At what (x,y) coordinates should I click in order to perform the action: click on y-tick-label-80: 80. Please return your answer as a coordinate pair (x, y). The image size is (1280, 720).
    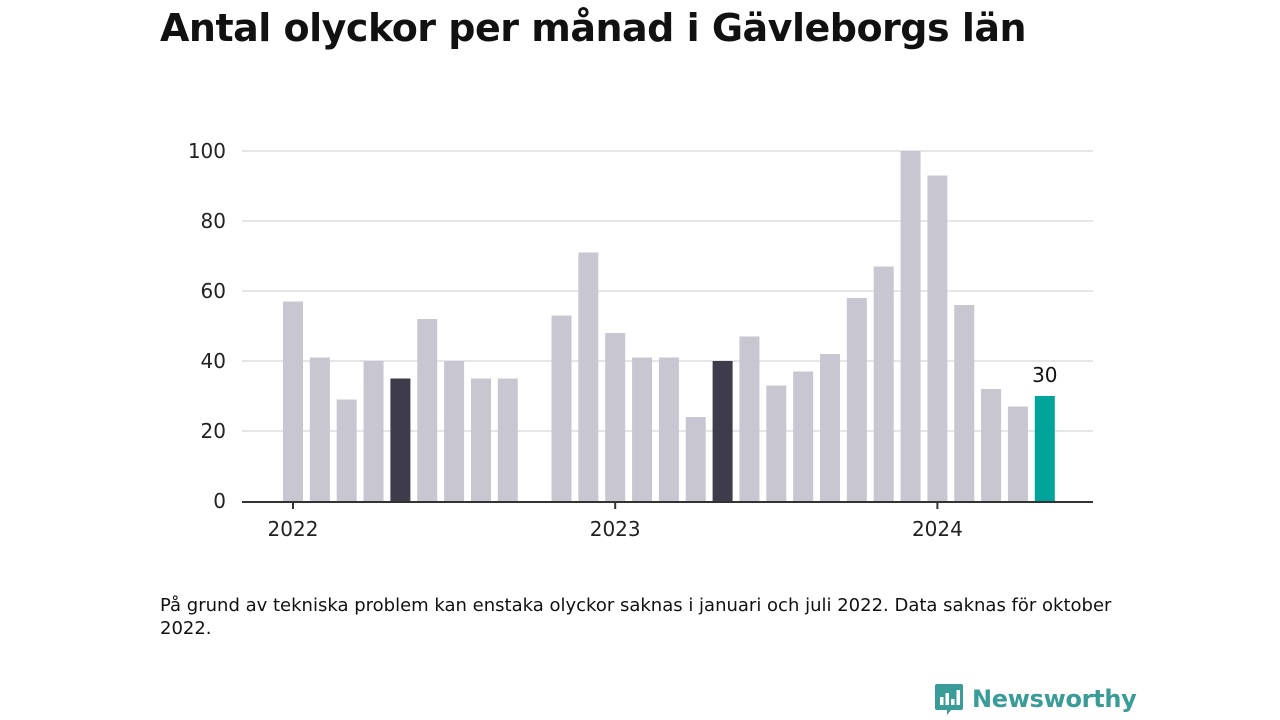
    Looking at the image, I should click on (213, 221).